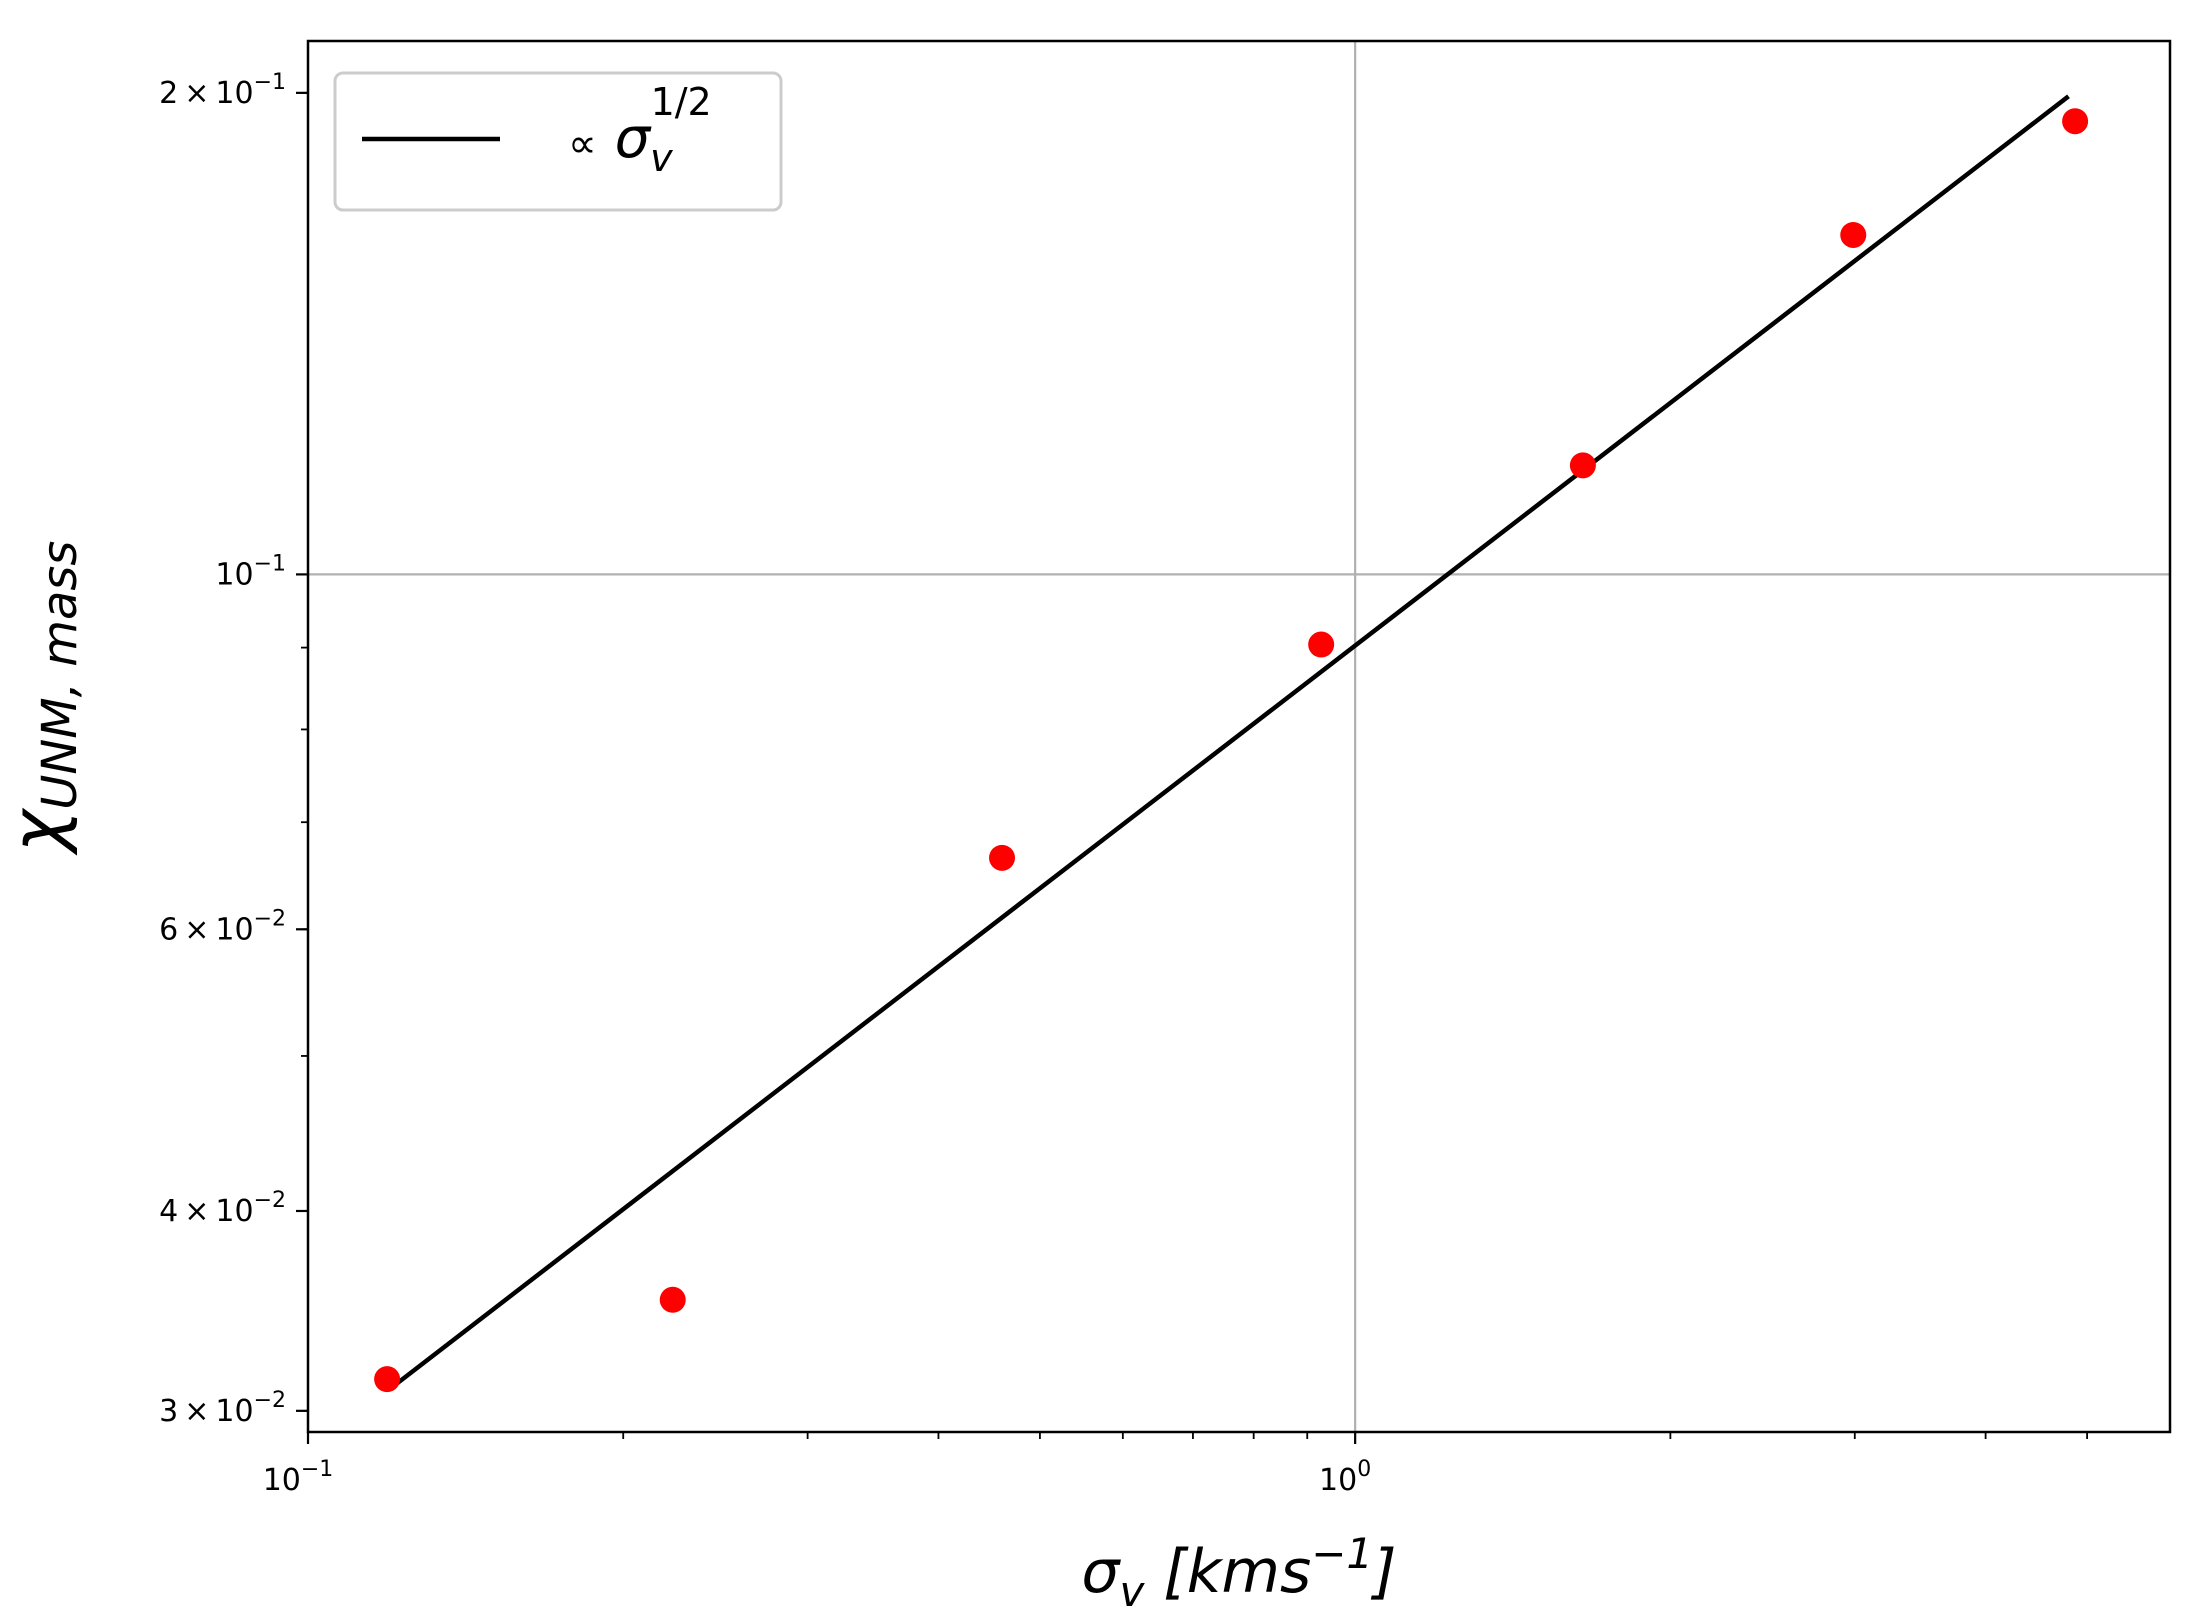  What do you see at coordinates (1342, 1553) in the screenshot?
I see `x-axis-label-sup: −1` at bounding box center [1342, 1553].